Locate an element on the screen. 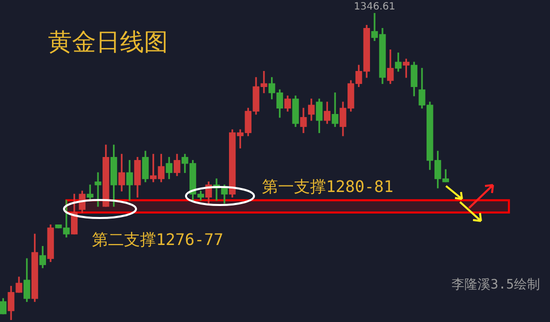 The height and width of the screenshot is (322, 550). annotation: 第一支撑1280-81 is located at coordinates (328, 186).